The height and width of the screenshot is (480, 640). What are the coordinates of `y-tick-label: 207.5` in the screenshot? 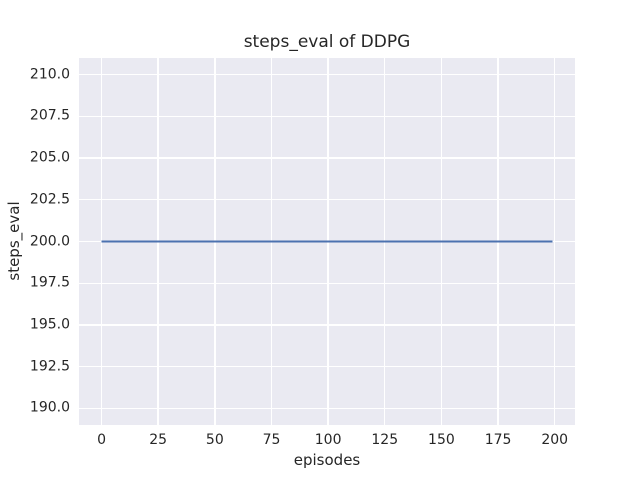 It's located at (49, 115).